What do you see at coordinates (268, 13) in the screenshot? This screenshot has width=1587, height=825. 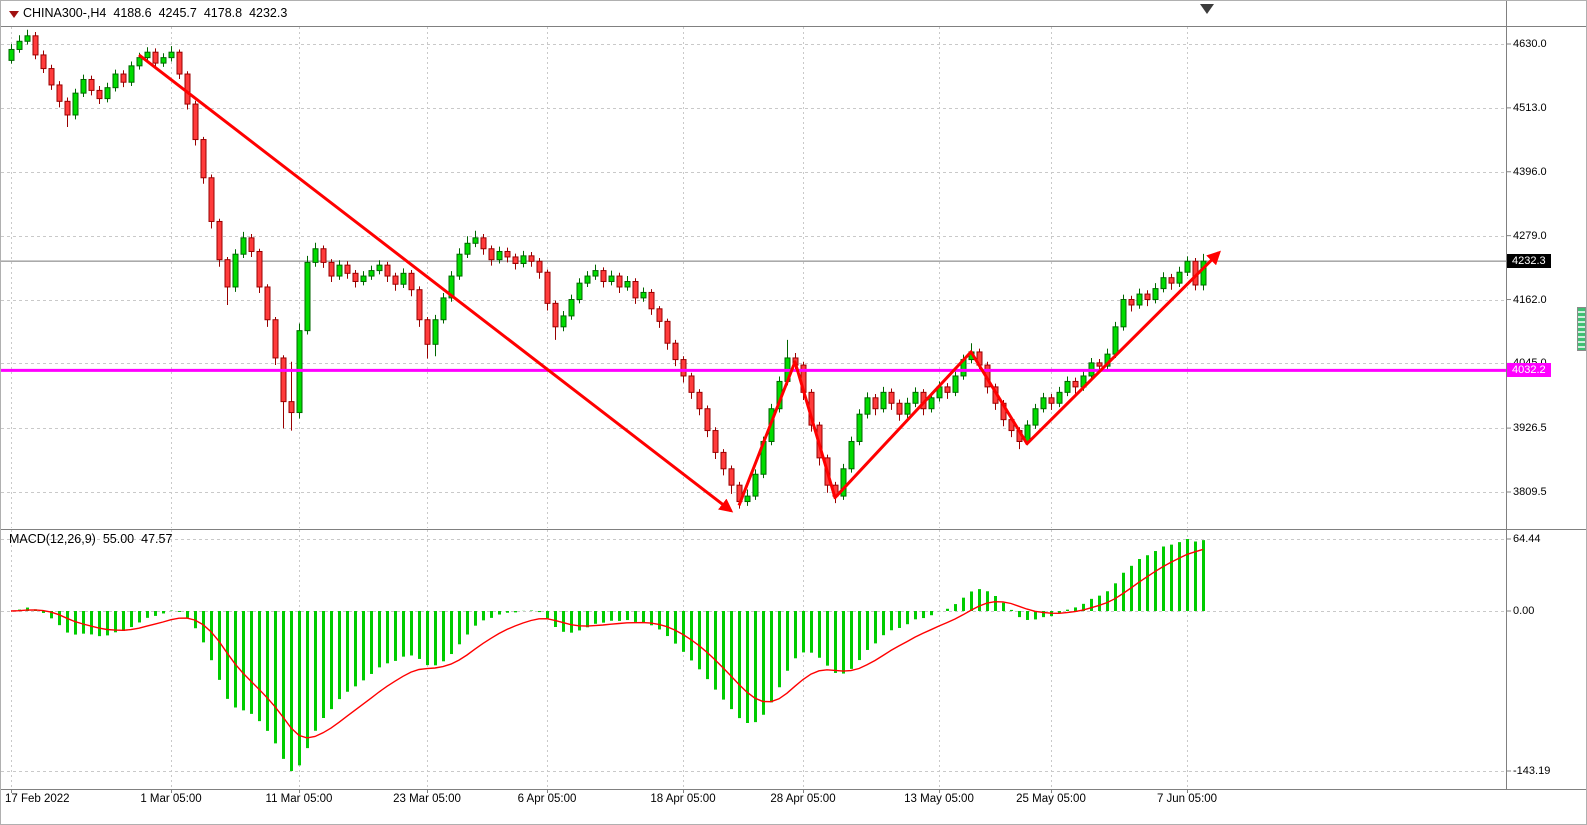 I see `ohlc-close: 4232.3` at bounding box center [268, 13].